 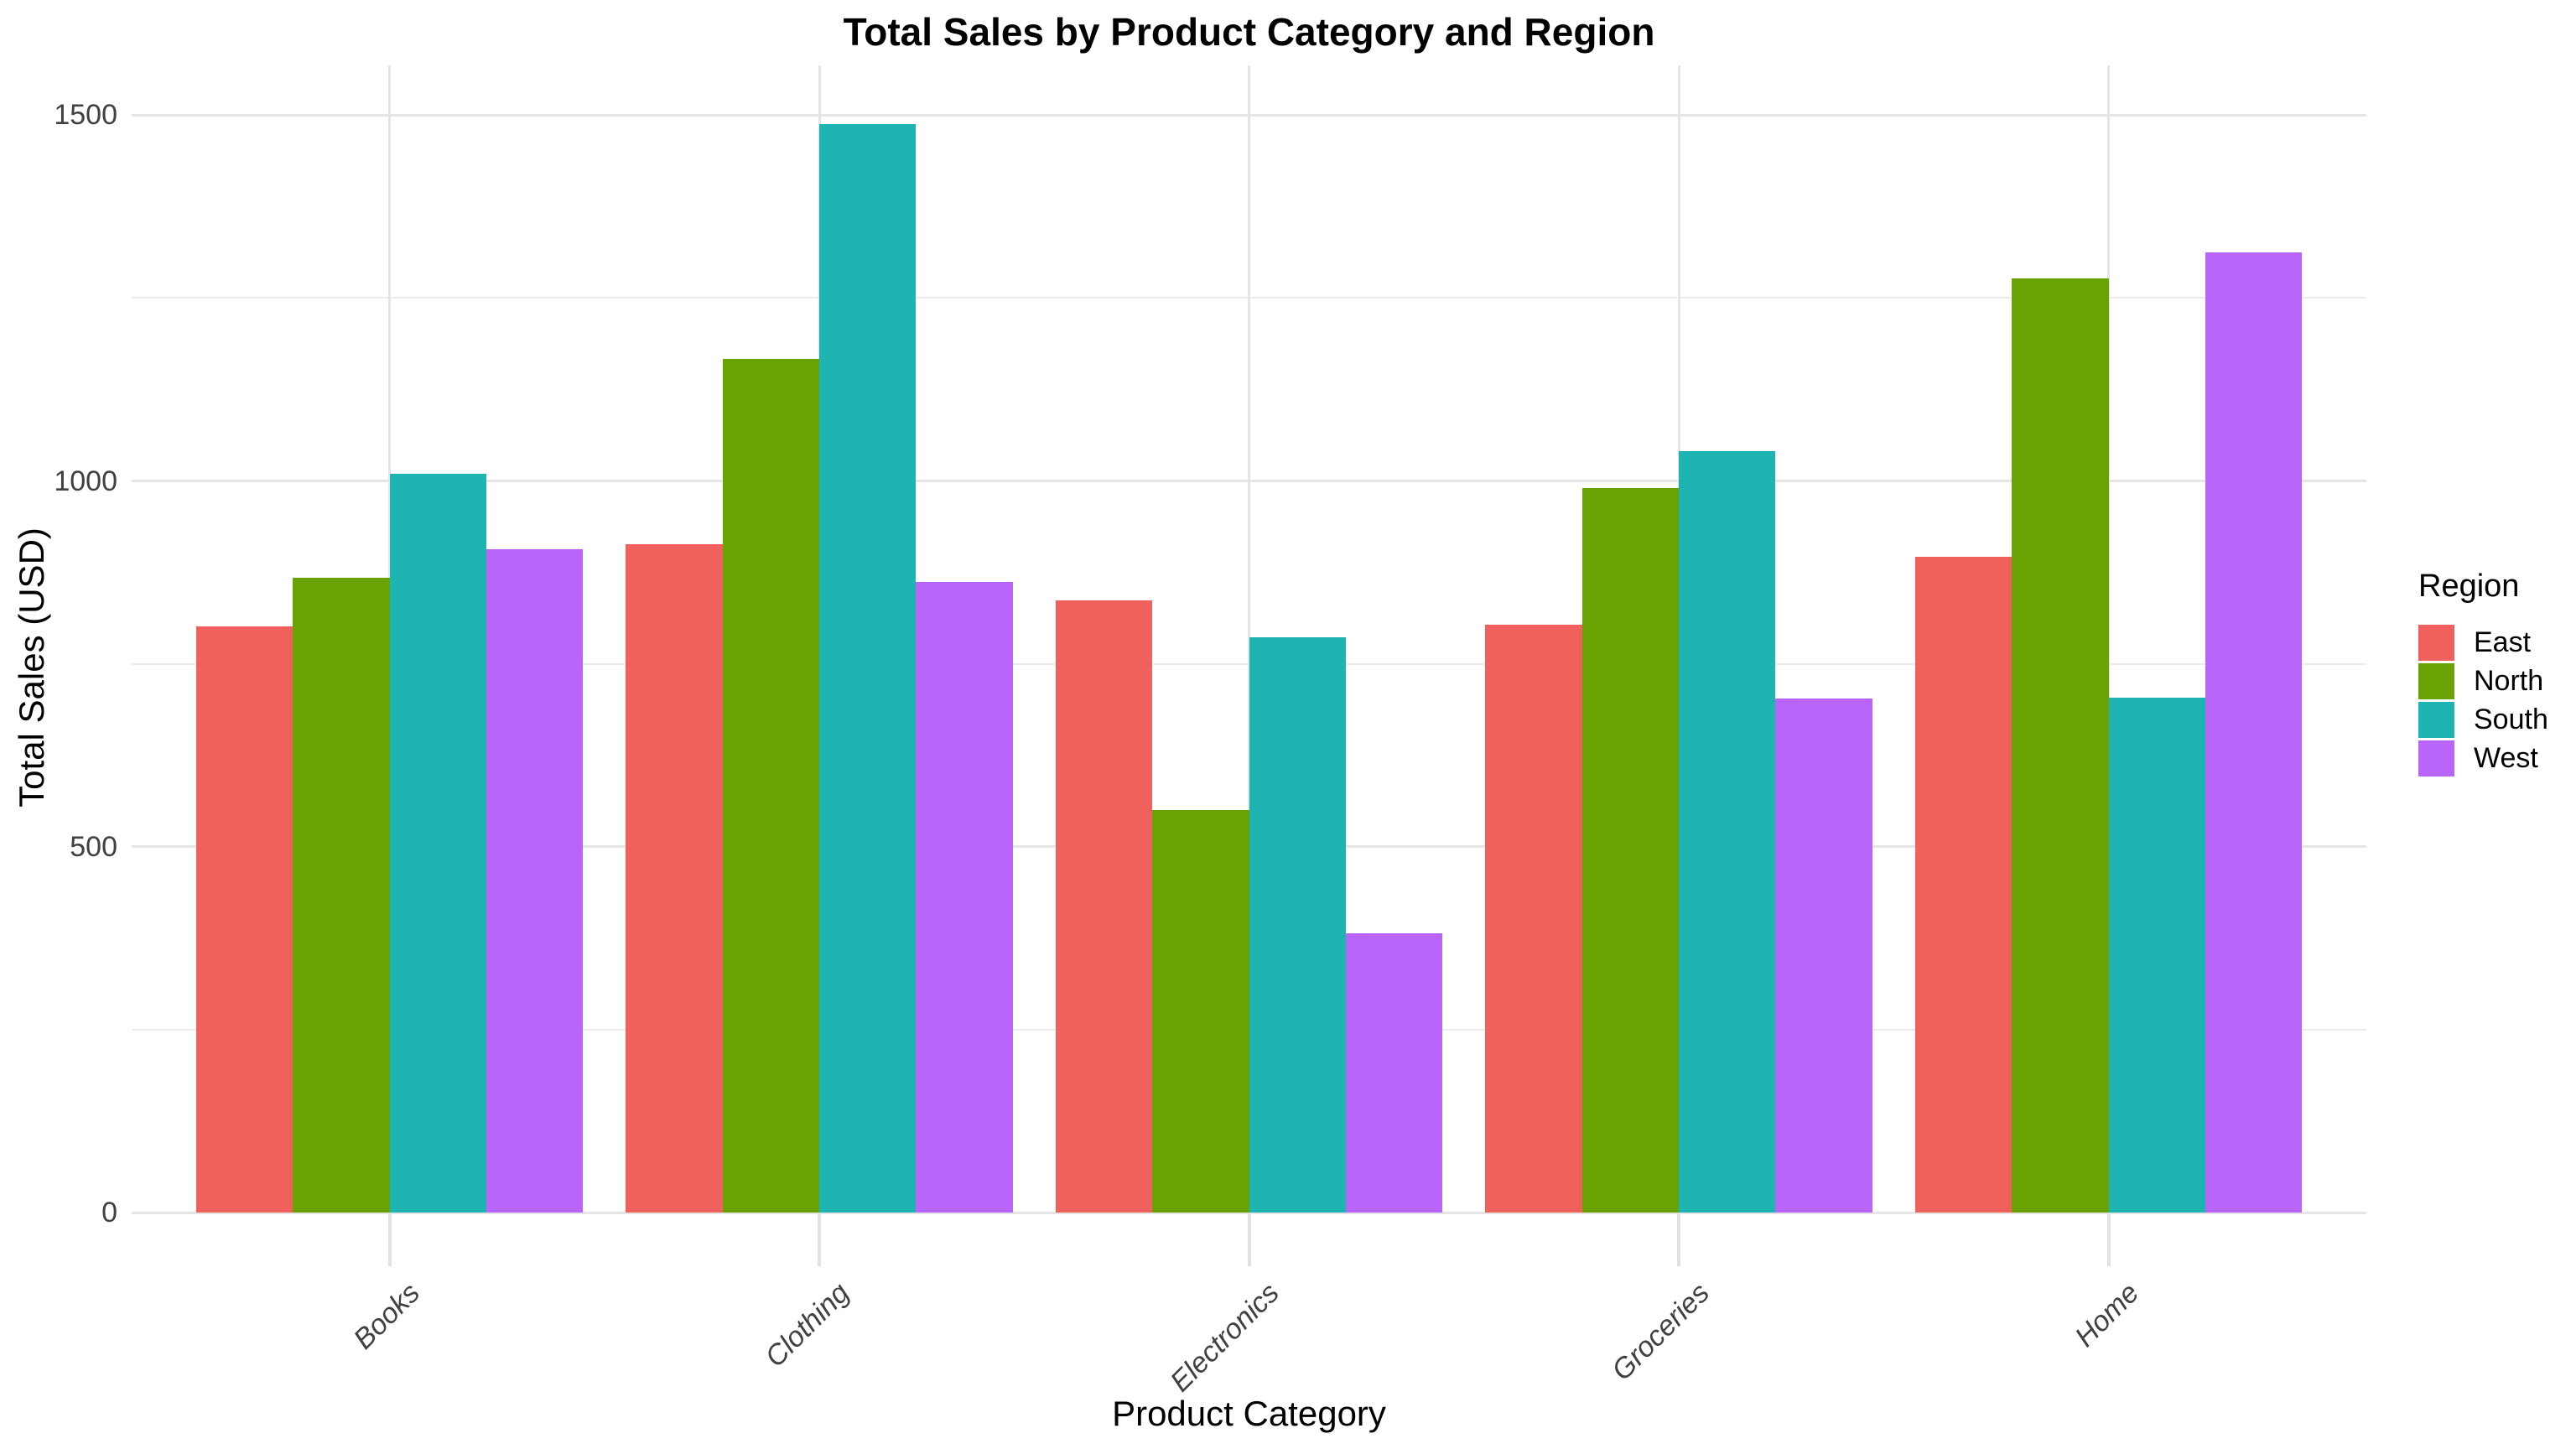 I want to click on y-tick-label-1000: 1000, so click(x=85, y=481).